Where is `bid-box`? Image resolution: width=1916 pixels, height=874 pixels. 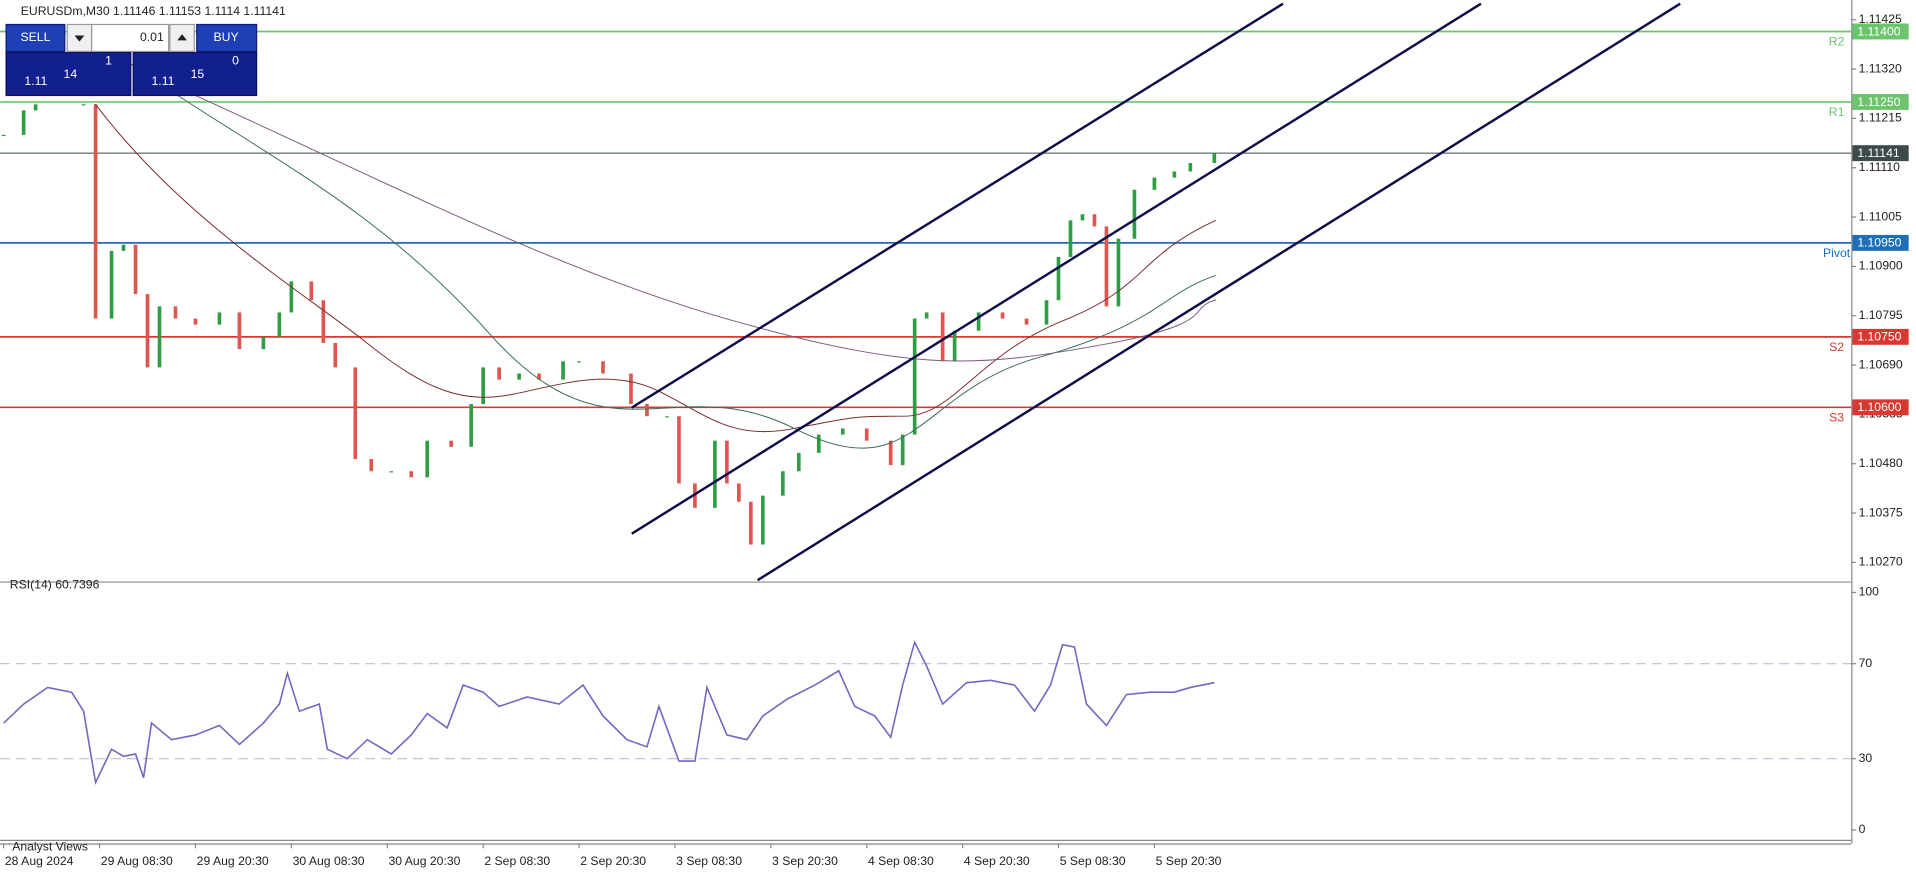 bid-box is located at coordinates (68, 74).